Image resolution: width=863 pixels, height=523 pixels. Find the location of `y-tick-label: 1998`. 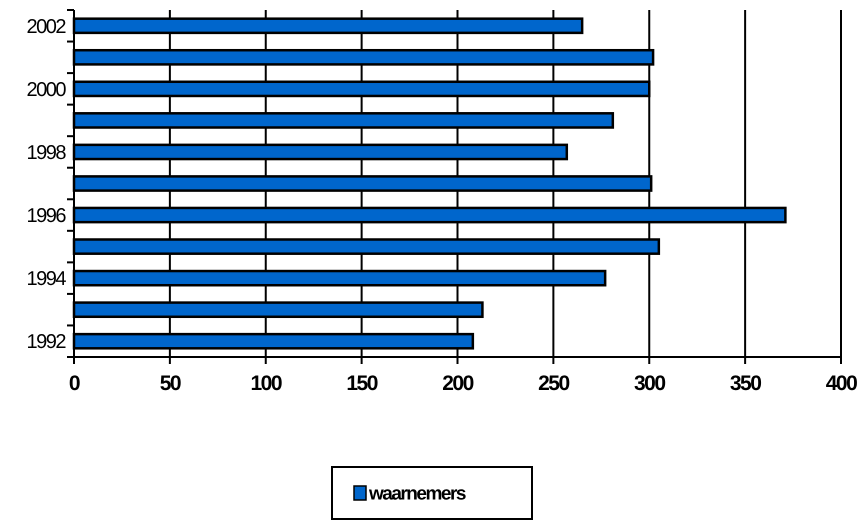

y-tick-label: 1998 is located at coordinates (46, 153).